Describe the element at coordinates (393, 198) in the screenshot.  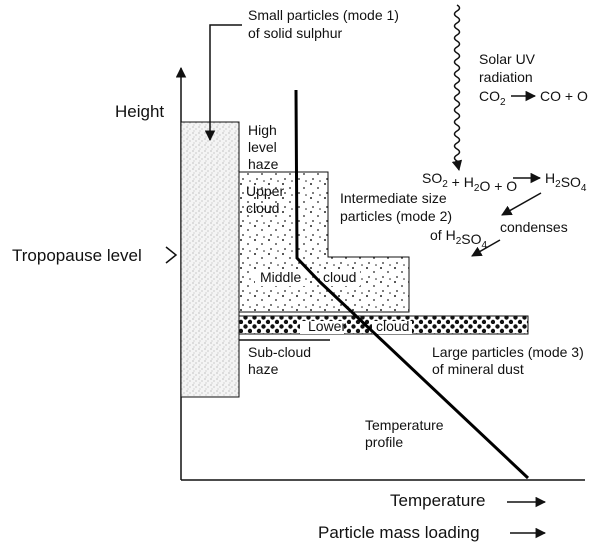
I see `label: Intermediate size` at that location.